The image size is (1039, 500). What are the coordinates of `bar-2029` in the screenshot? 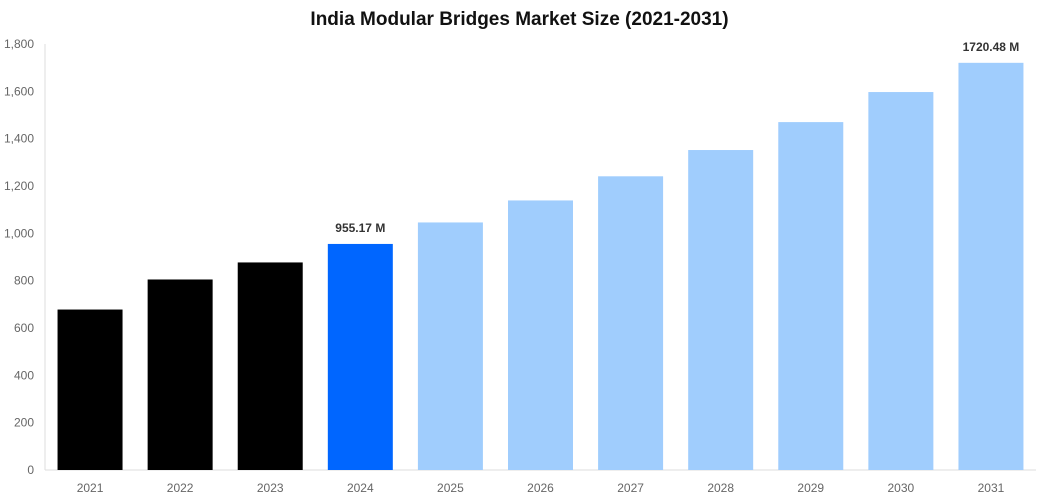 It's located at (811, 296).